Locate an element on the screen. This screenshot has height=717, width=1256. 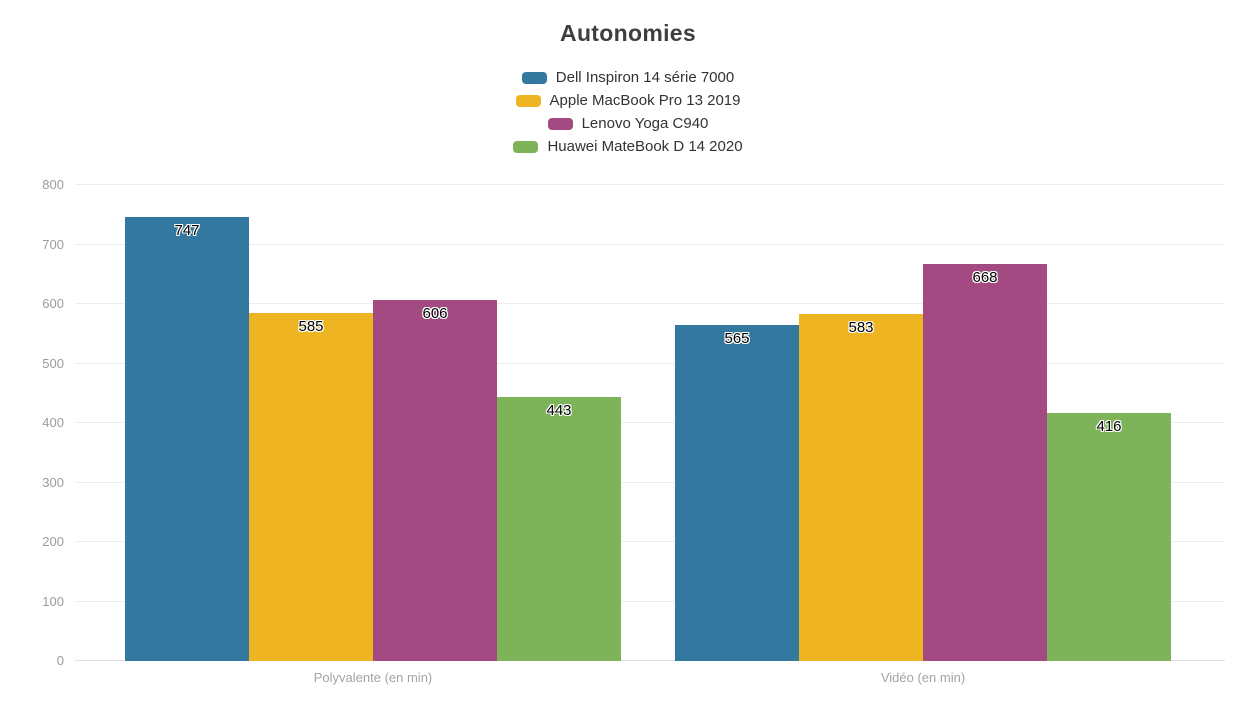
bar-lenovo-yoga-c940-vid-o-en-min: 668 is located at coordinates (985, 462).